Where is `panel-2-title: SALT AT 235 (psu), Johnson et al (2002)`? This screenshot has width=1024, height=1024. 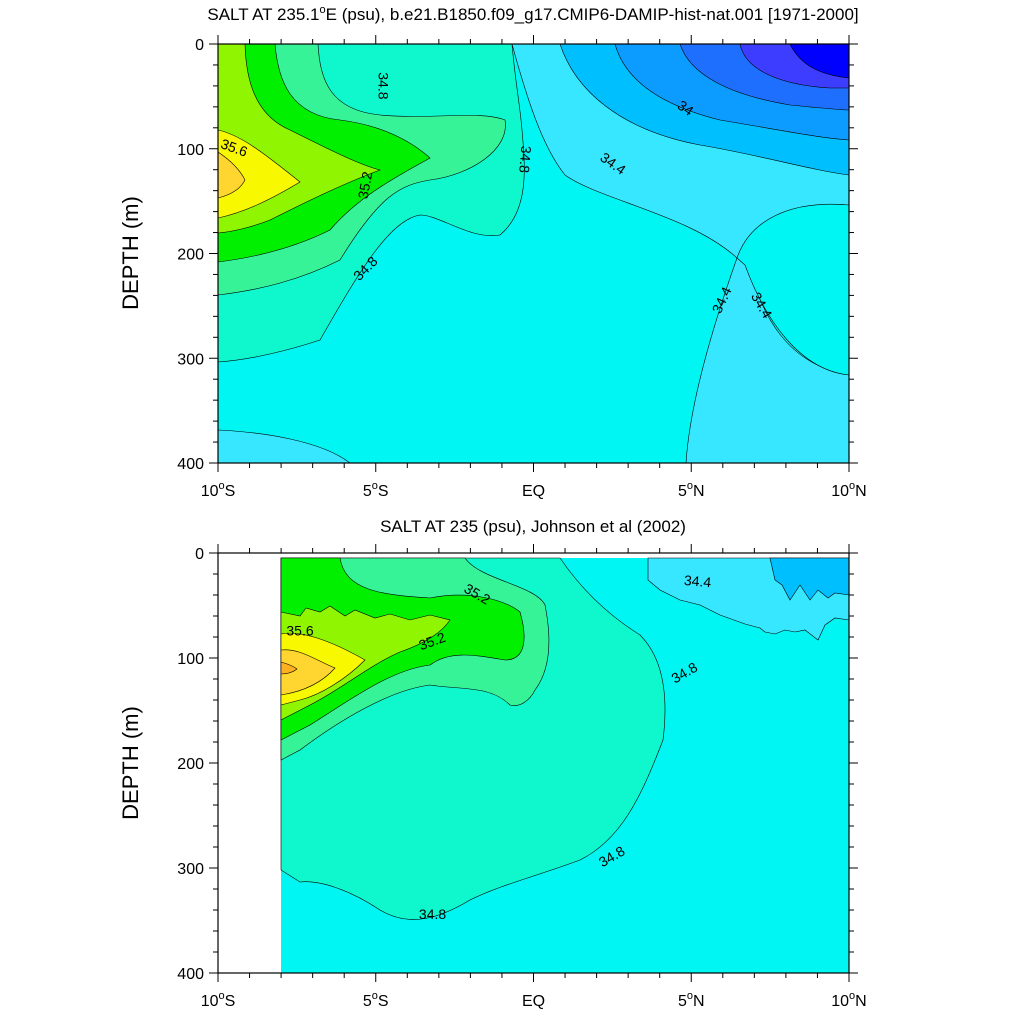 panel-2-title: SALT AT 235 (psu), Johnson et al (2002) is located at coordinates (533, 526).